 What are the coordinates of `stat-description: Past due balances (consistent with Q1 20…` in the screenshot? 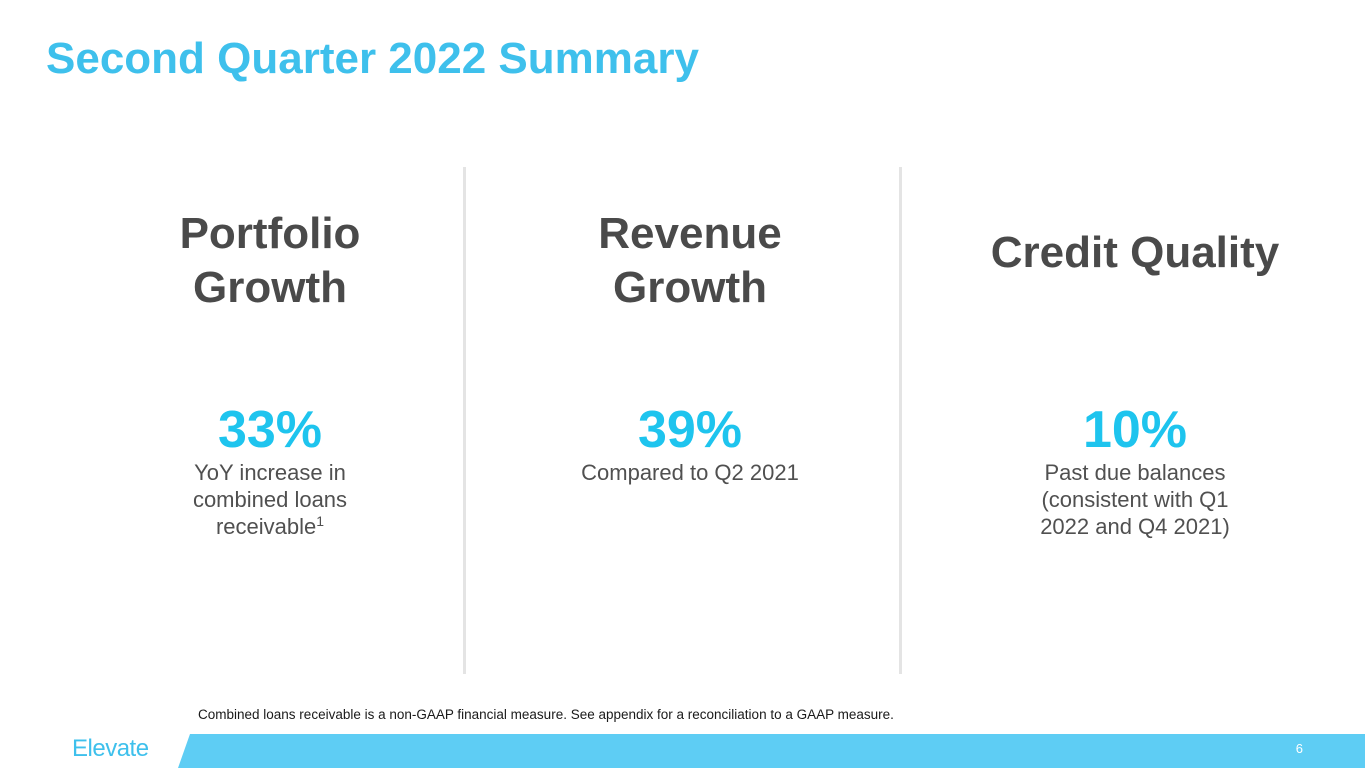 It's located at (1135, 499).